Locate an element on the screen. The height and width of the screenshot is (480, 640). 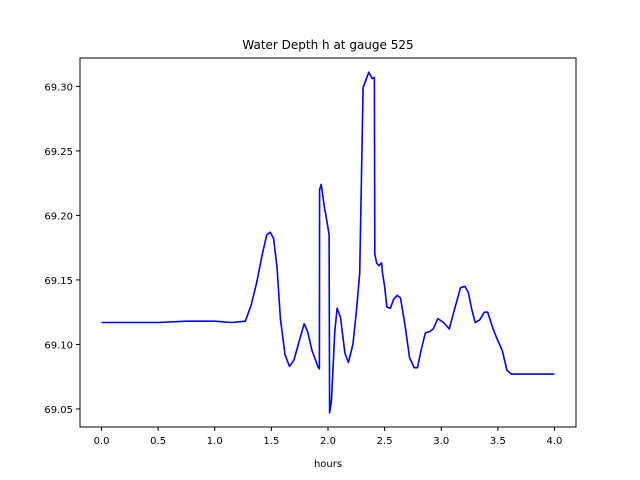
y-tick-label: 69.30 is located at coordinates (58, 87).